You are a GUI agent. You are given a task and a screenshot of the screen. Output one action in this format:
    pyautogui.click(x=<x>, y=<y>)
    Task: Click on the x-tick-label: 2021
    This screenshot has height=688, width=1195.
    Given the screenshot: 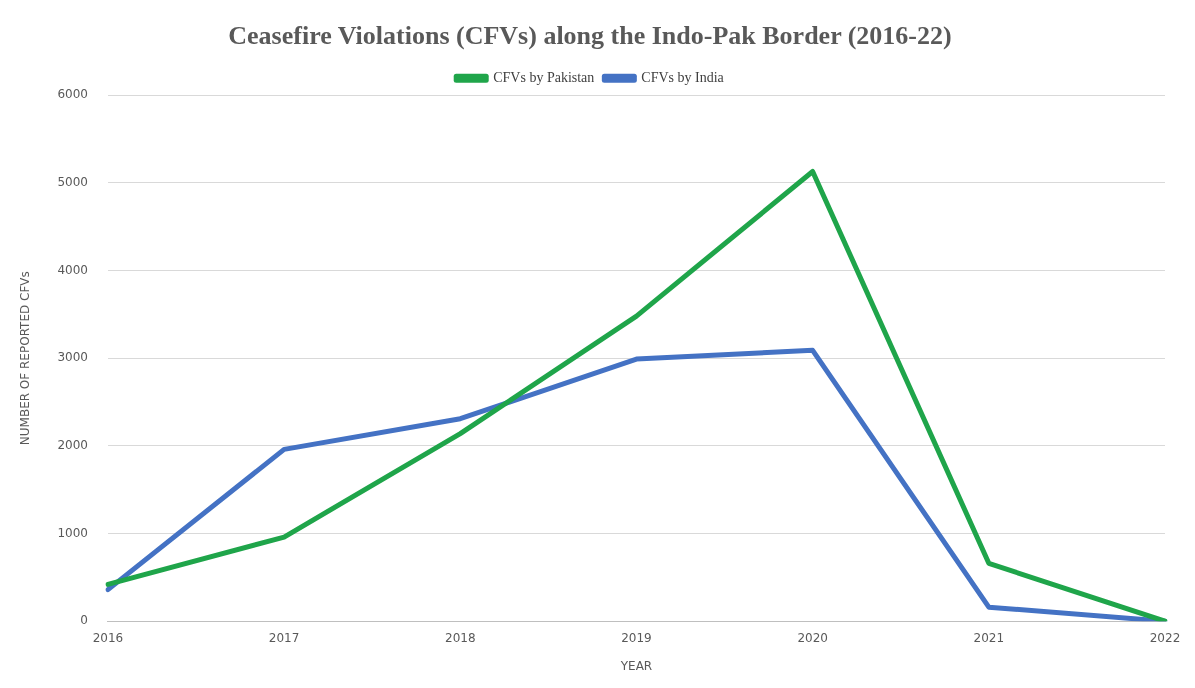 What is the action you would take?
    pyautogui.click(x=989, y=637)
    